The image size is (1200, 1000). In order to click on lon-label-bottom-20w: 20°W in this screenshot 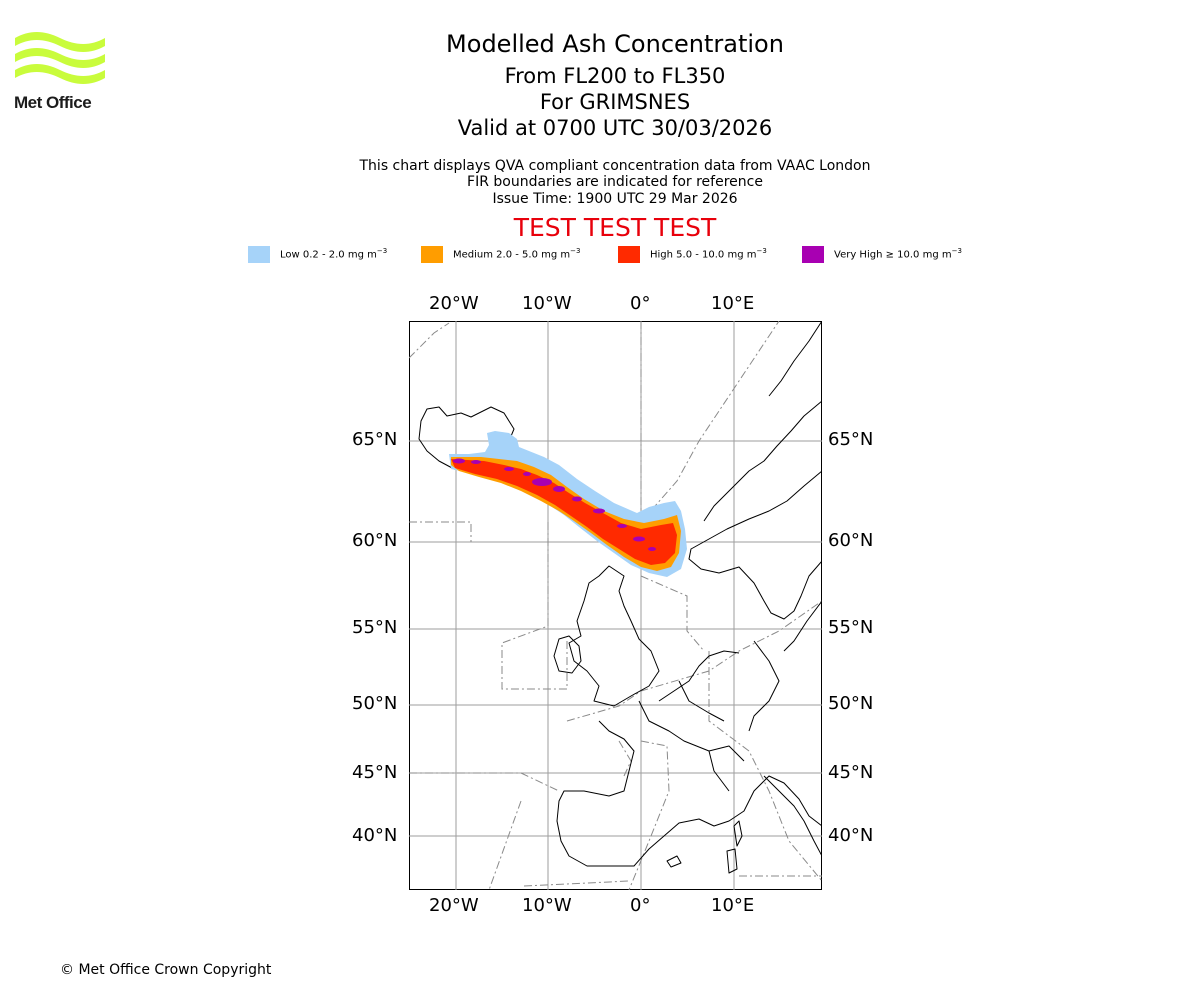, I will do `click(454, 905)`.